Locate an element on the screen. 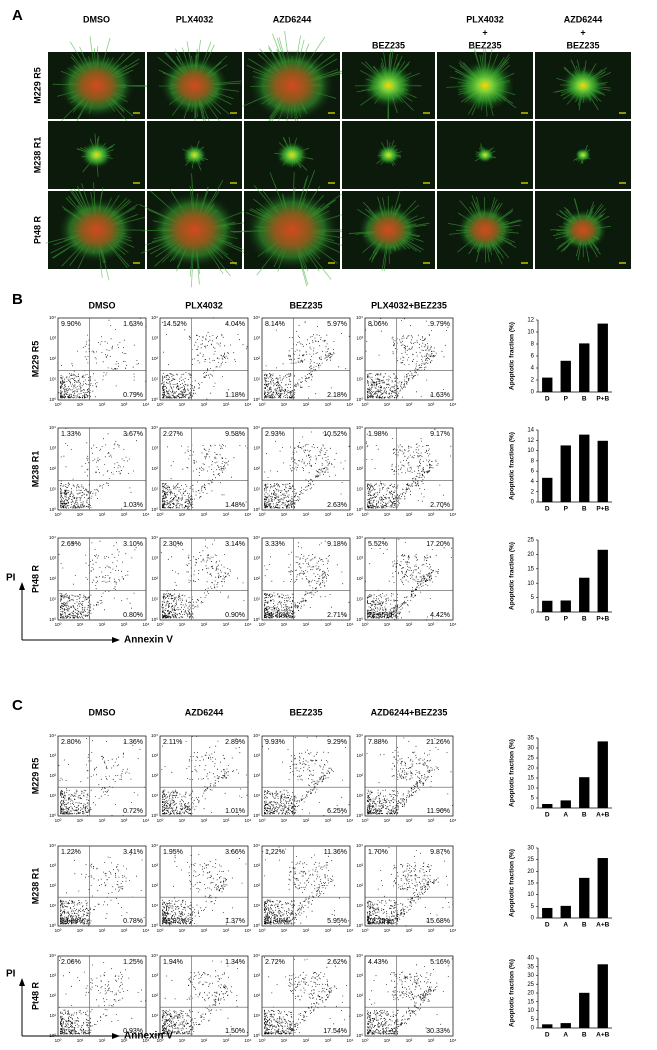 This screenshot has height=1050, width=657. y-tick-label: 30 is located at coordinates (530, 749).